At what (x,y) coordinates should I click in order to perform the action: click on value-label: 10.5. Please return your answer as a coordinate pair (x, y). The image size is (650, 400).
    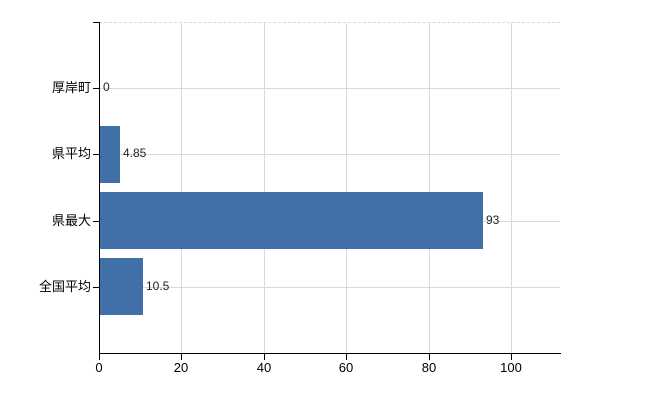
    Looking at the image, I should click on (158, 286).